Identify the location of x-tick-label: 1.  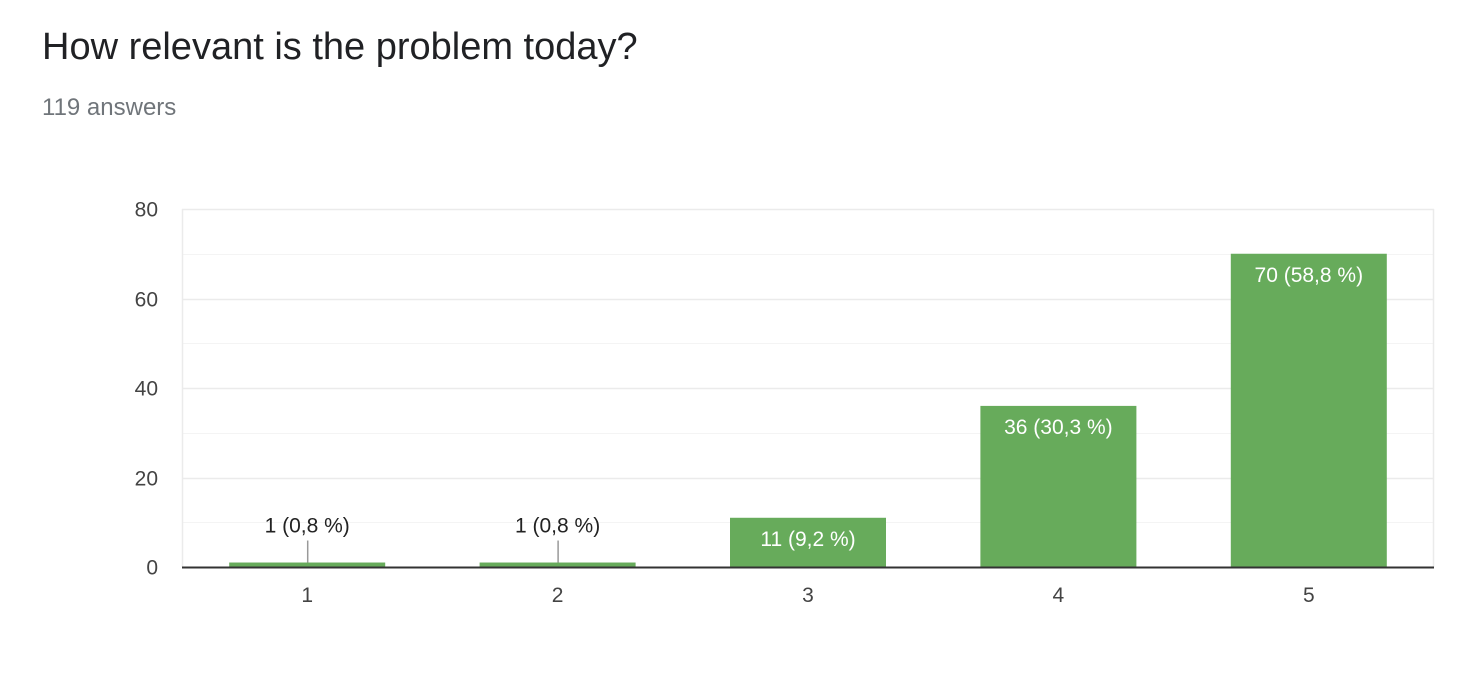
(307, 595).